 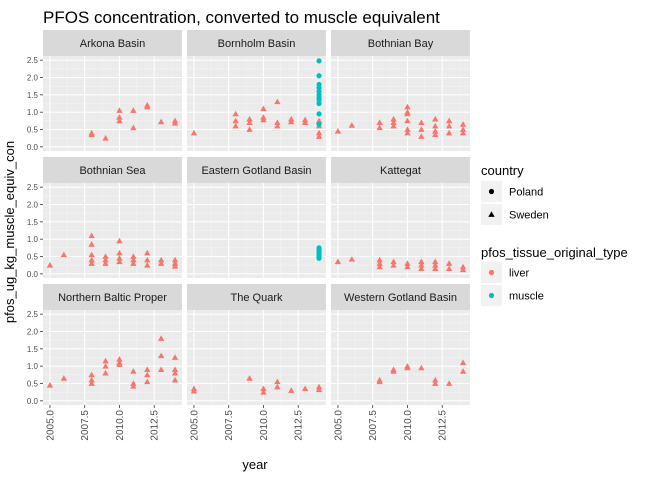 What do you see at coordinates (491, 295) in the screenshot?
I see `legend-color-symbol` at bounding box center [491, 295].